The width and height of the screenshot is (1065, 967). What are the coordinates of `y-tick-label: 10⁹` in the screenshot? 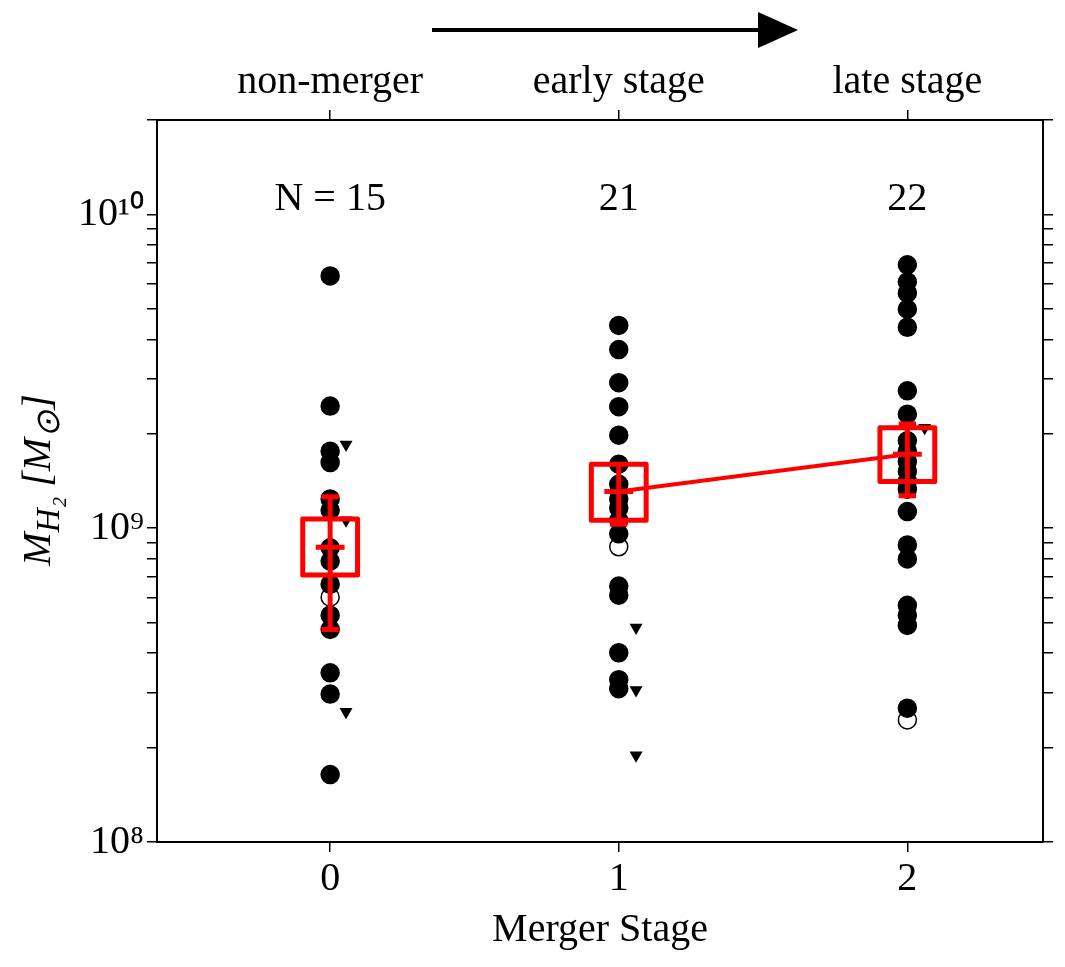 It's located at (117, 525).